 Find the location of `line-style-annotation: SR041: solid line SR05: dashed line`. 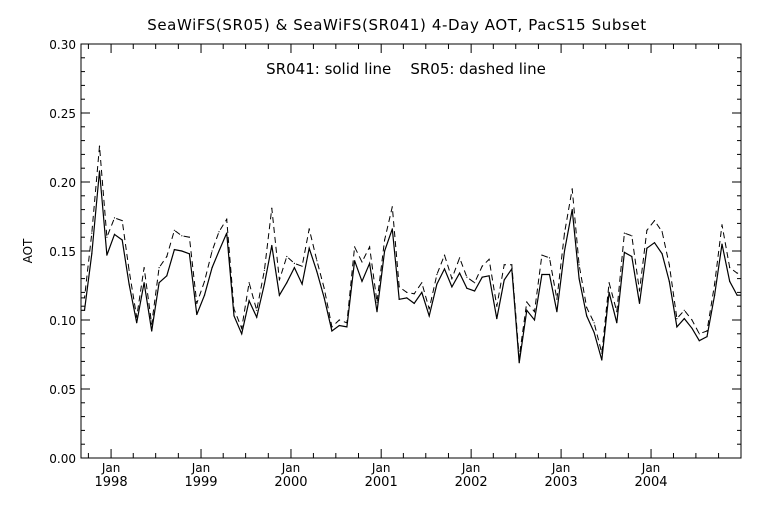

line-style-annotation: SR041: solid line SR05: dashed line is located at coordinates (406, 69).